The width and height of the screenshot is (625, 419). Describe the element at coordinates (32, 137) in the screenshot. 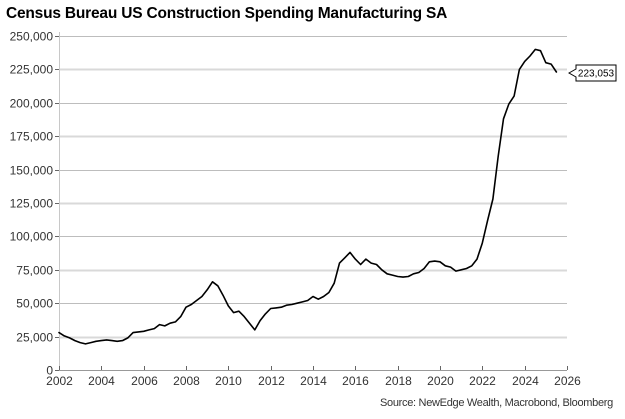

I see `y-tick-label: 175,000` at that location.